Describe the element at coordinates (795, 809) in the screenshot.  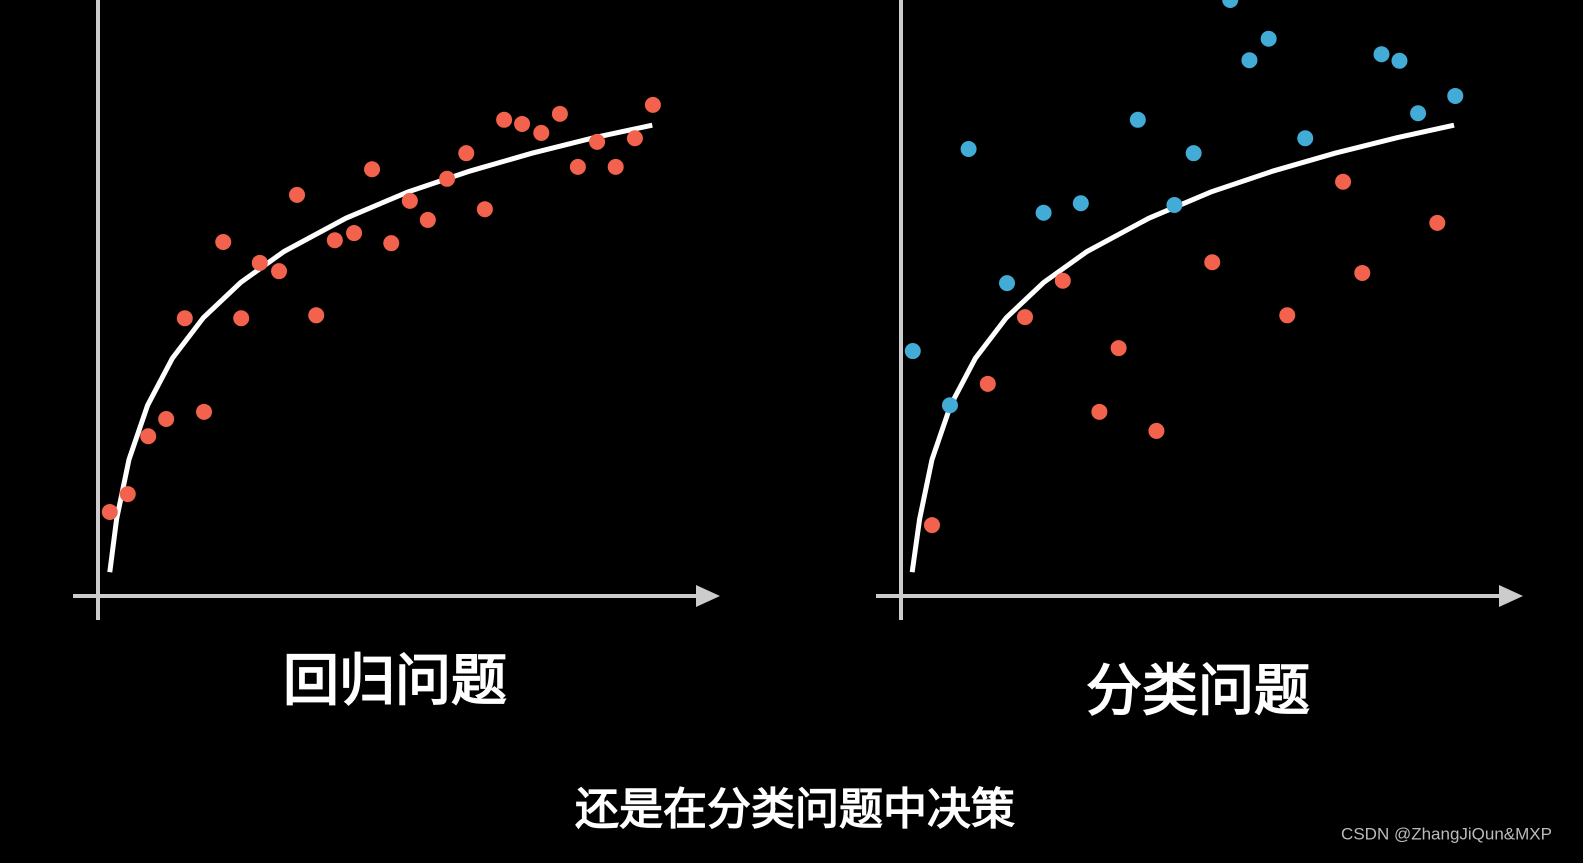
I see `caption: 还是在分类问题中决策` at that location.